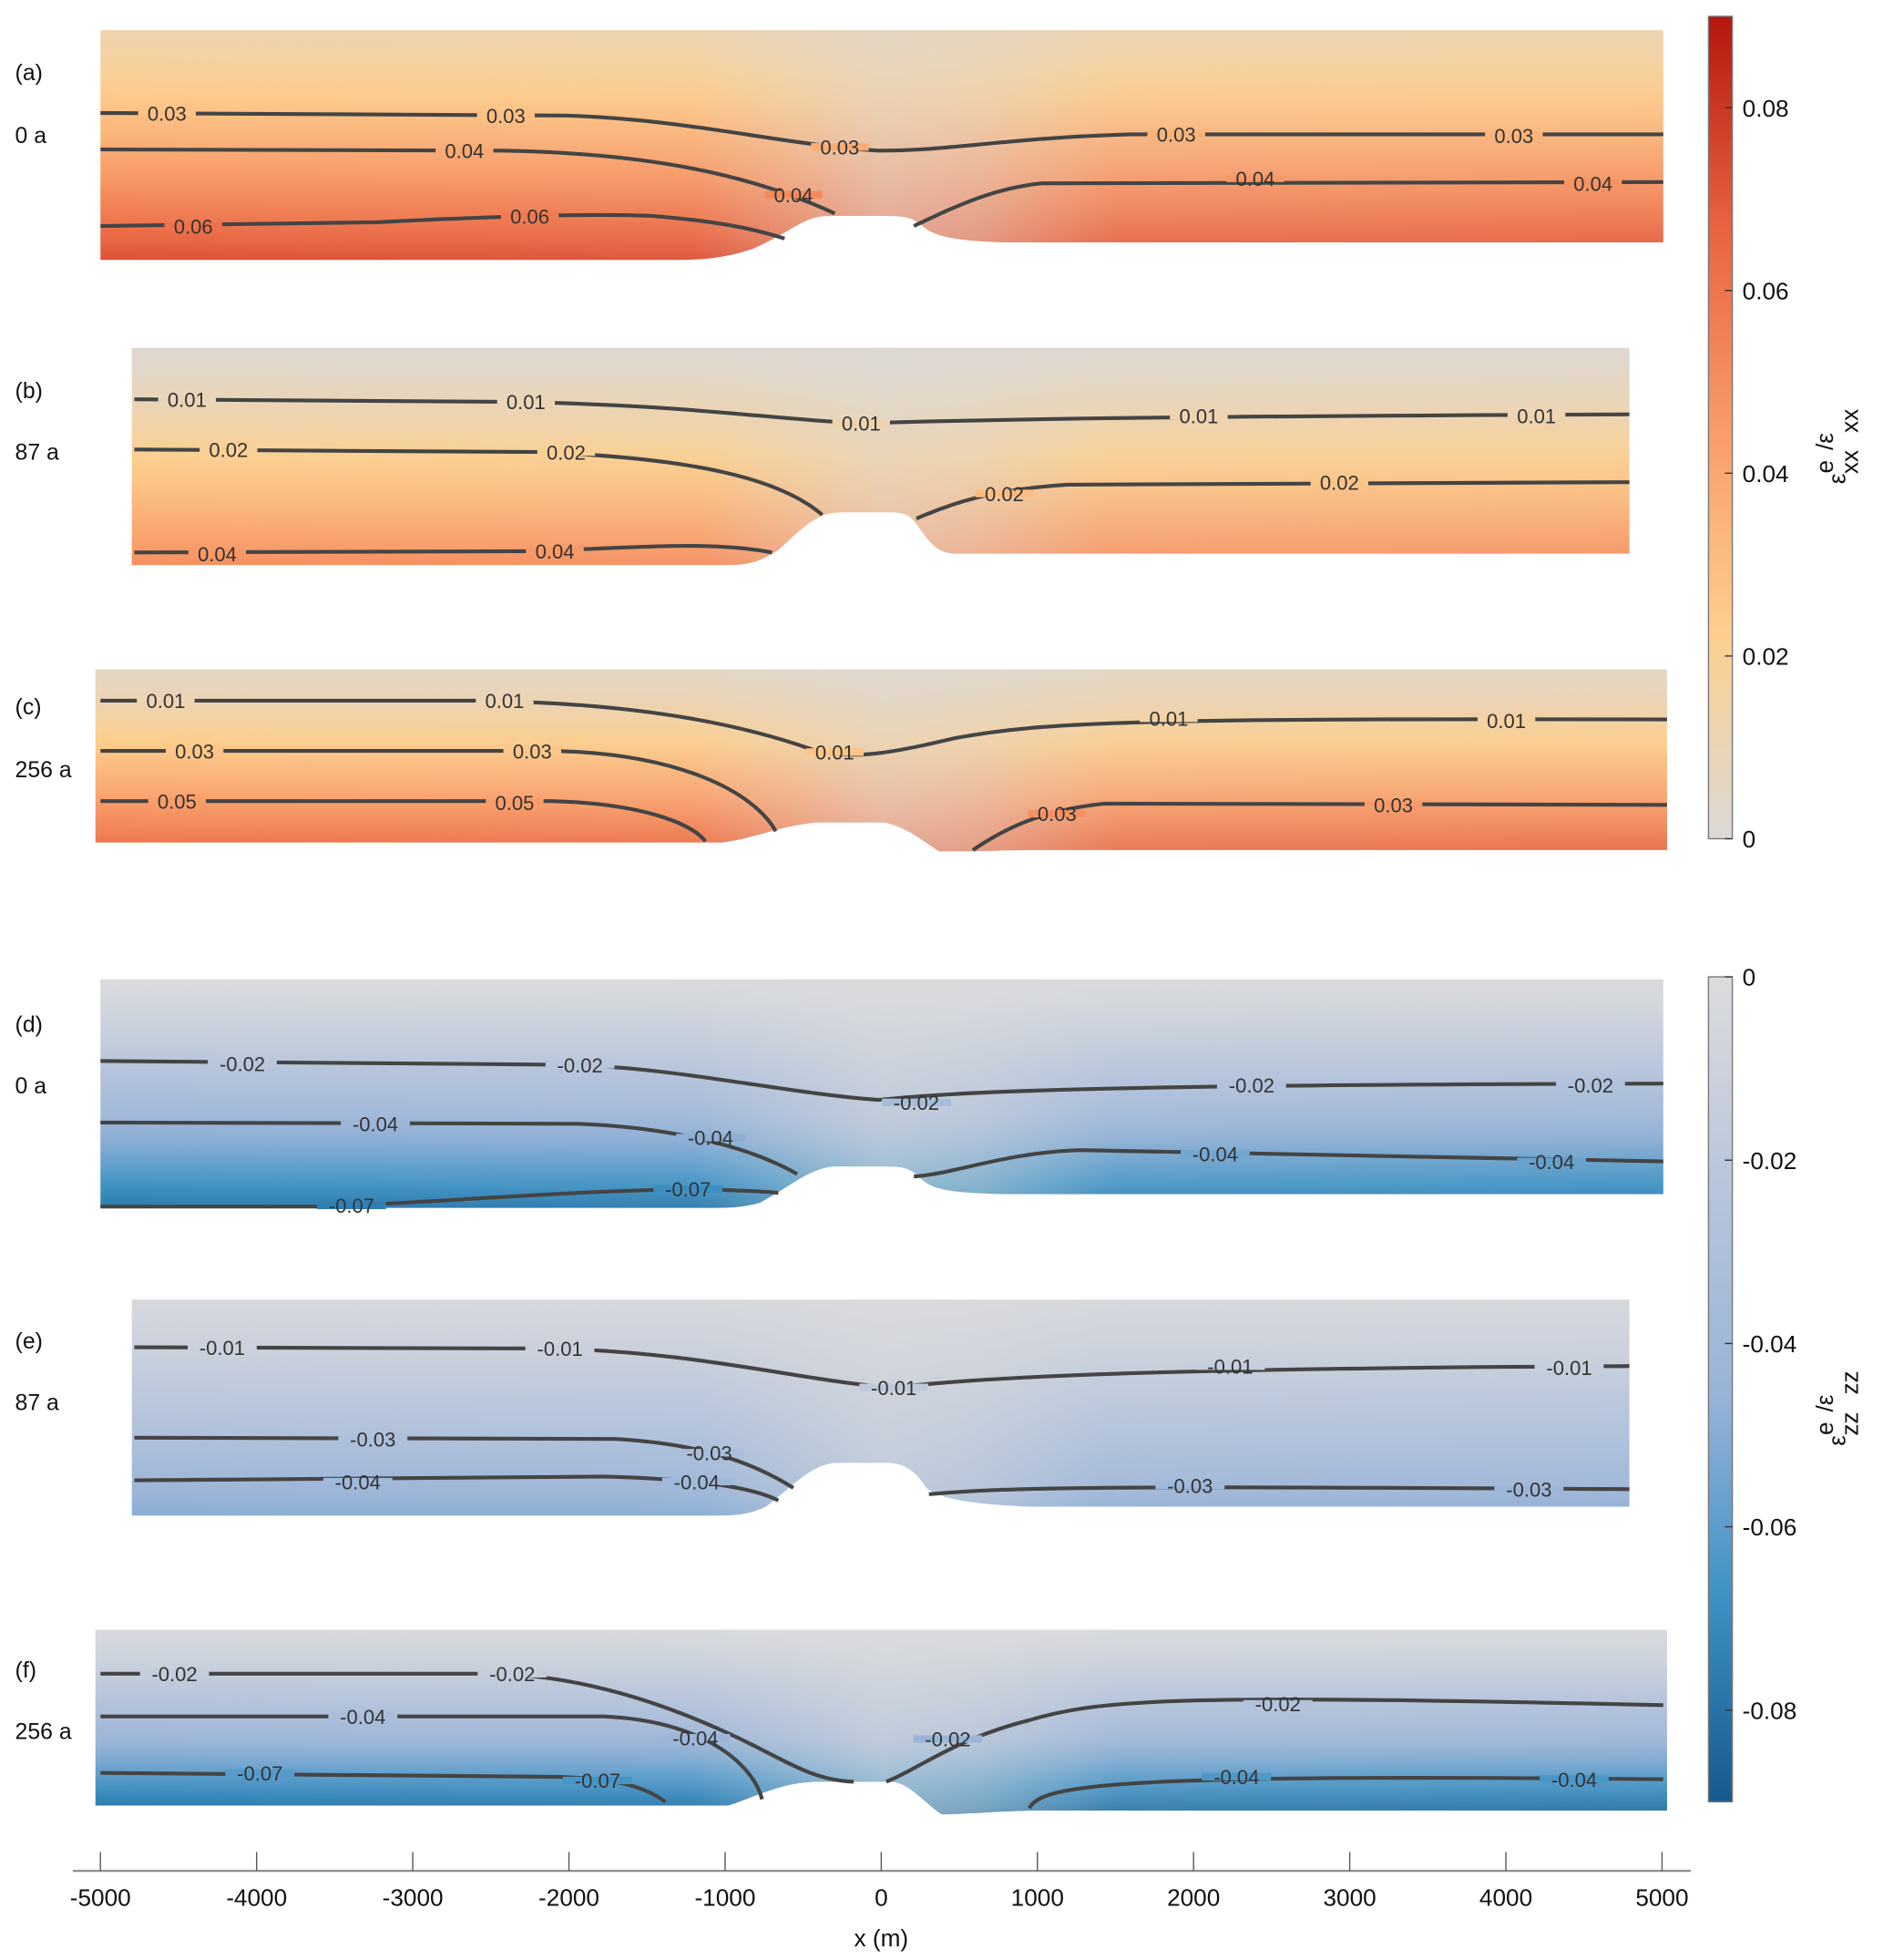 The width and height of the screenshot is (1883, 1960). What do you see at coordinates (724, 1898) in the screenshot?
I see `x-tick-label: -1000` at bounding box center [724, 1898].